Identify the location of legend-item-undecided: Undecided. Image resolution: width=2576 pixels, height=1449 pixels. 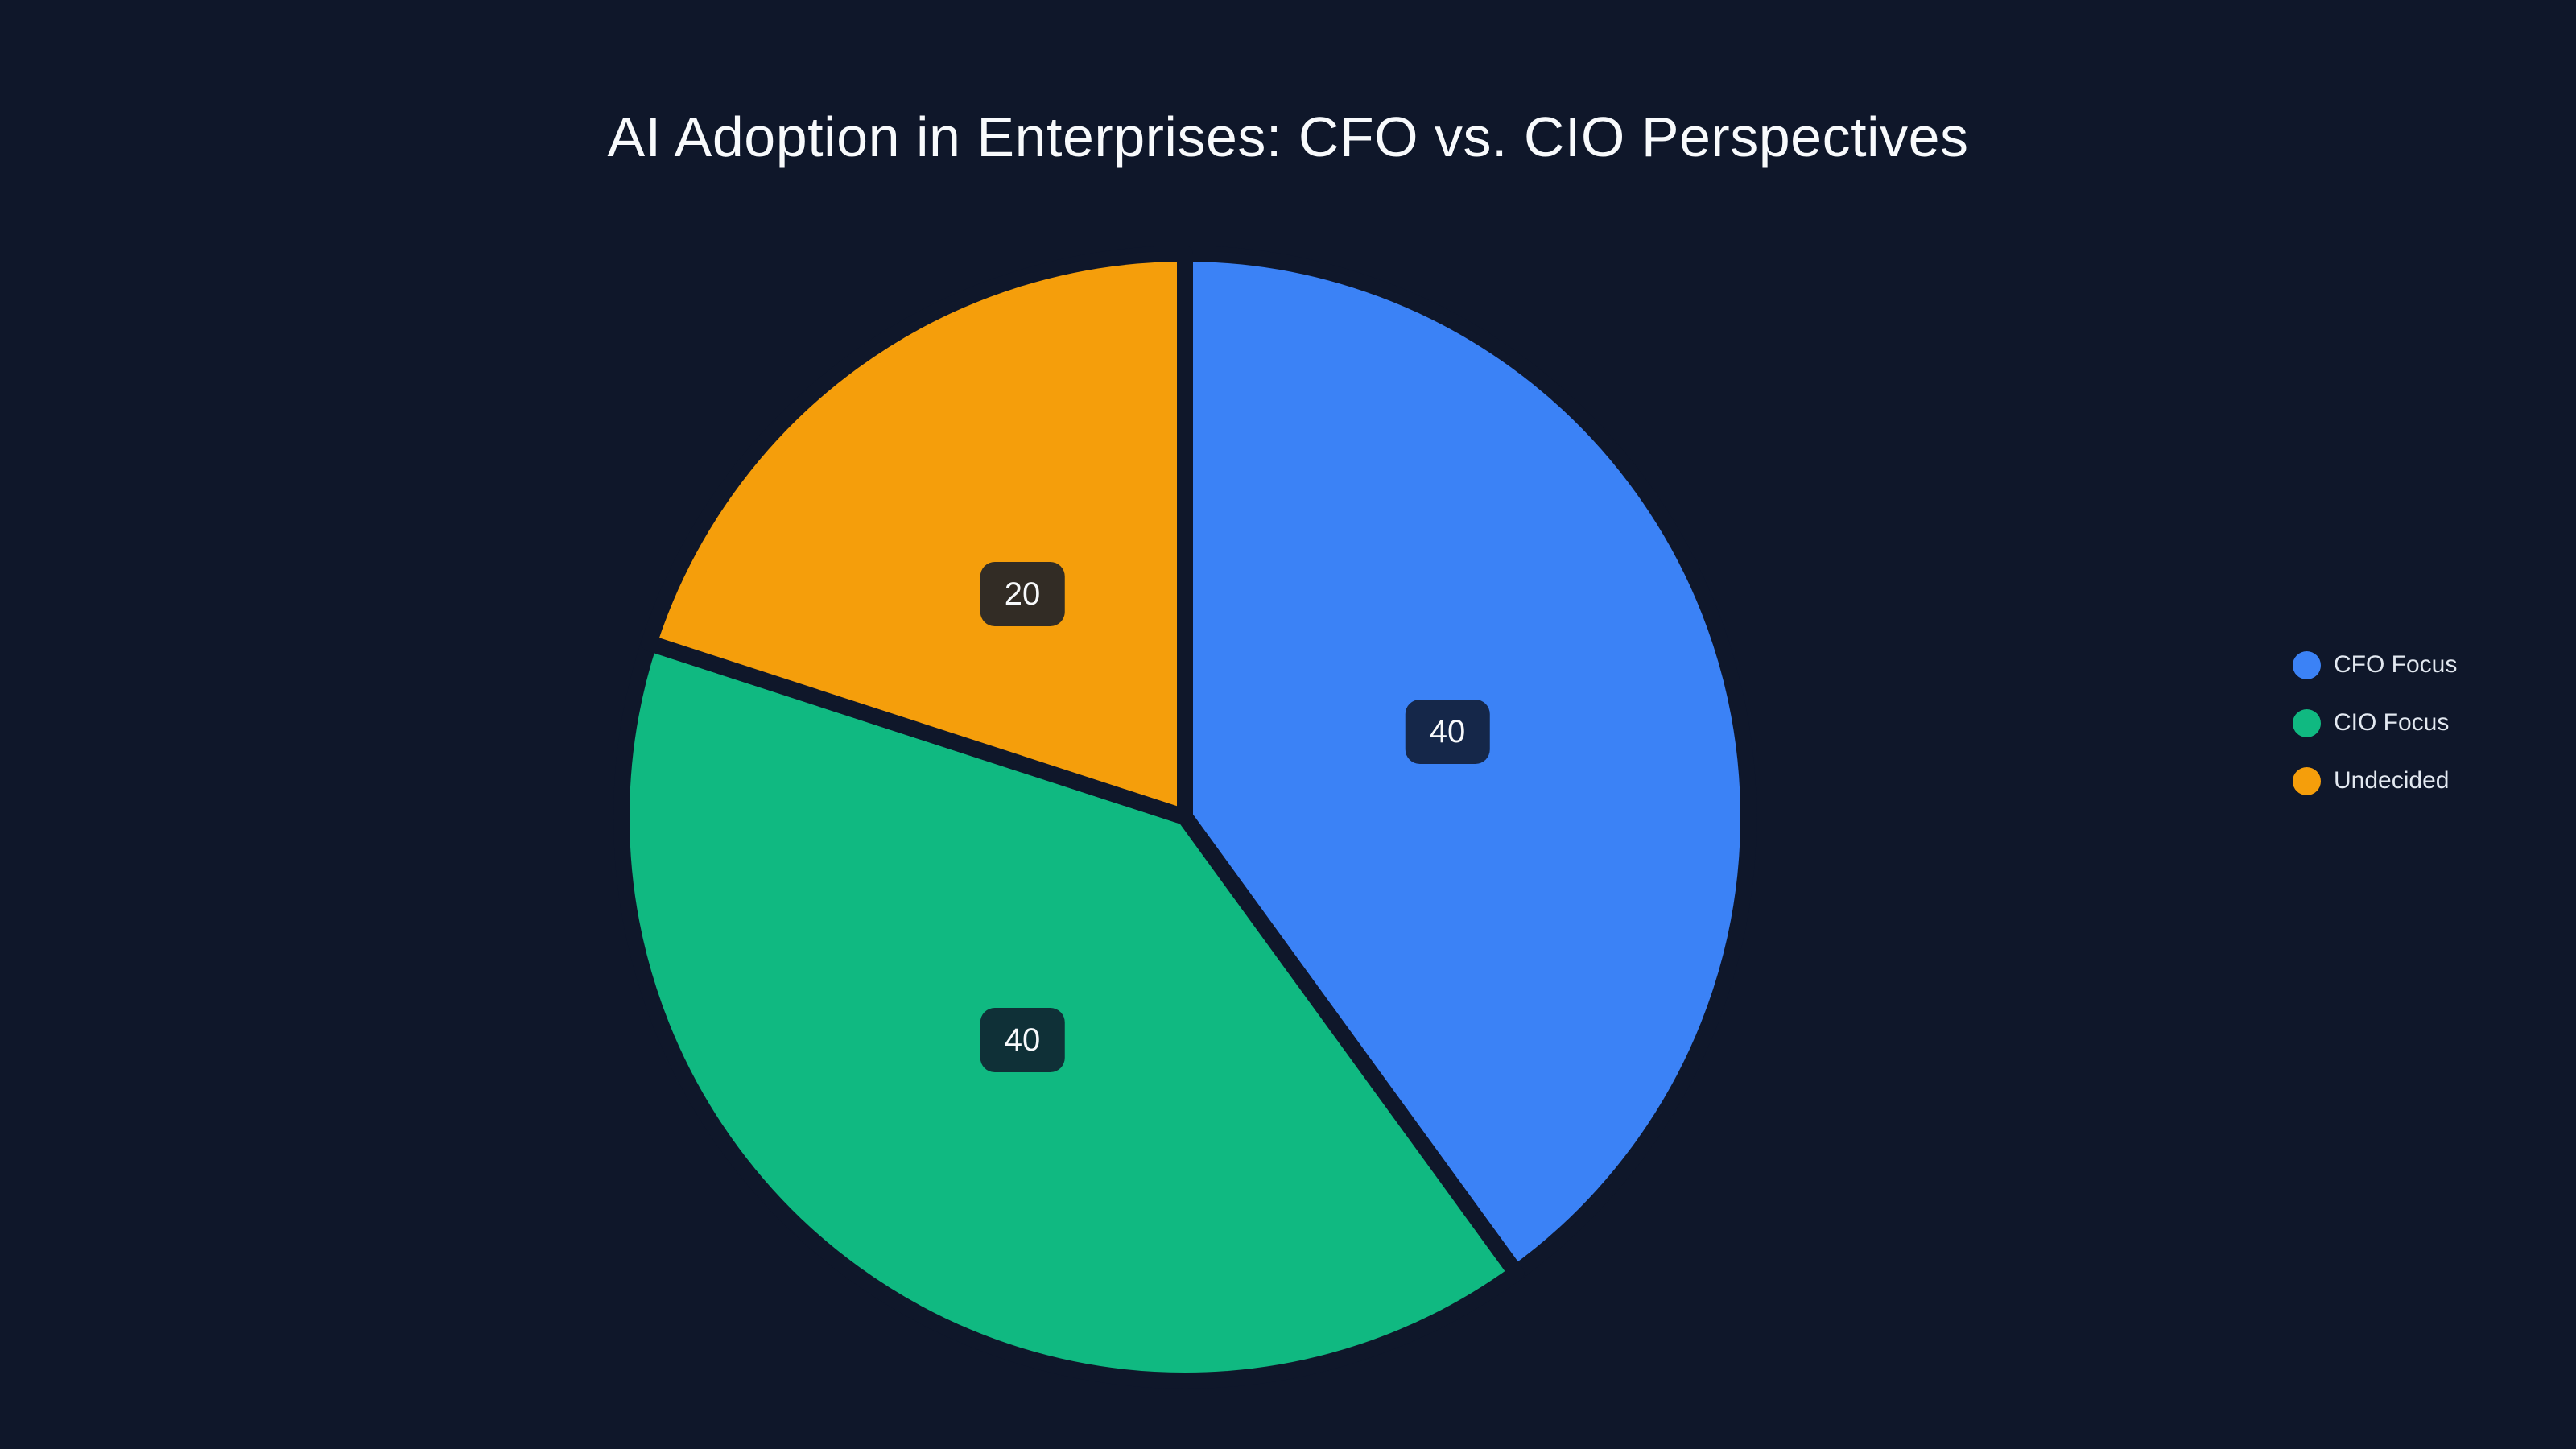
(2375, 780).